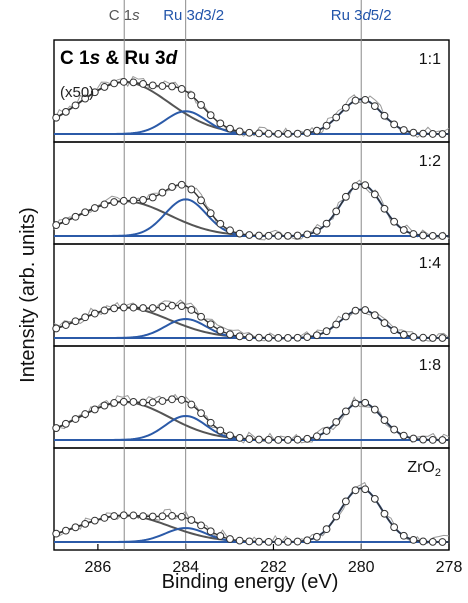 The height and width of the screenshot is (603, 468). What do you see at coordinates (424, 469) in the screenshot?
I see `panel-label: ZrO2` at bounding box center [424, 469].